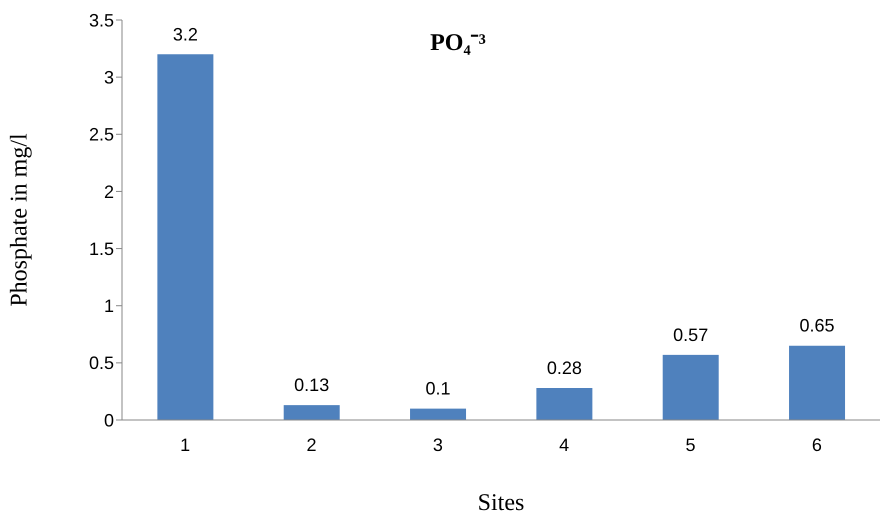  Describe the element at coordinates (817, 326) in the screenshot. I see `data-label: 0.65` at that location.